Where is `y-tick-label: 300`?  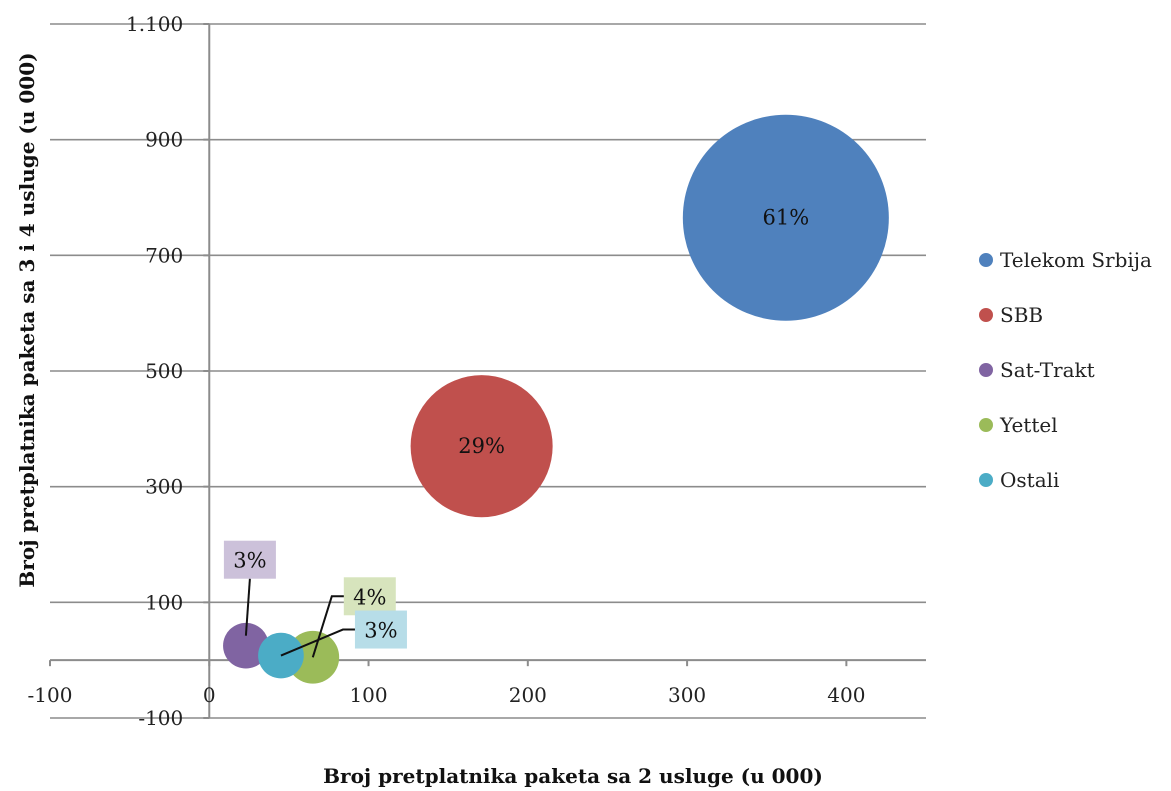 y-tick-label: 300 is located at coordinates (164, 487).